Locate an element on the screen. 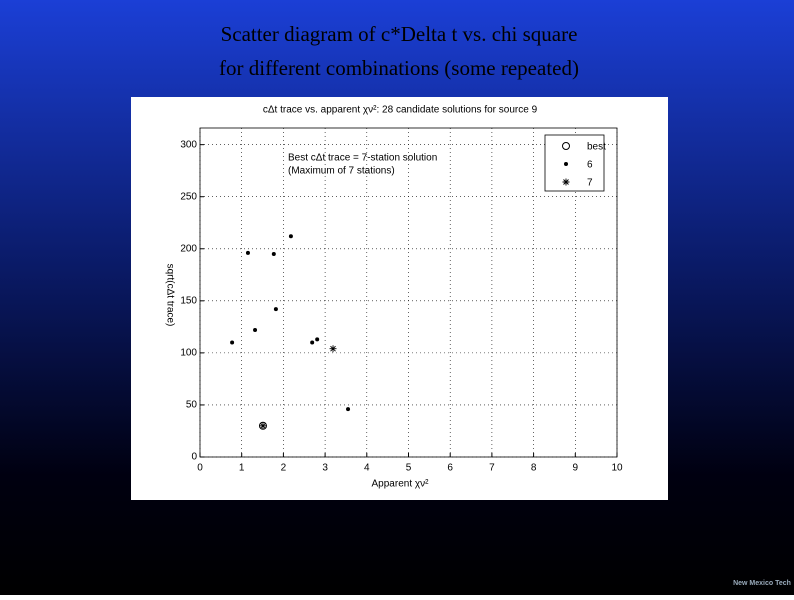 The width and height of the screenshot is (794, 600). legend-label: 6 is located at coordinates (590, 165).